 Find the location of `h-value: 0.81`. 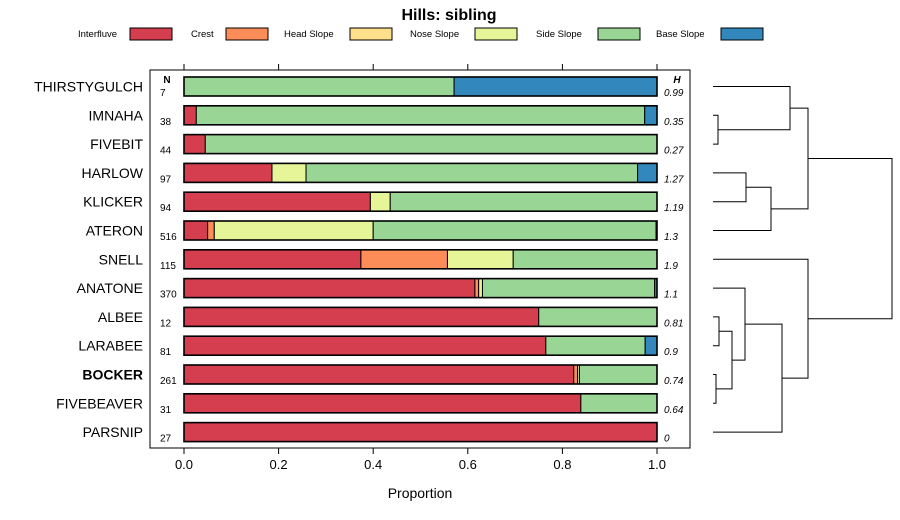

h-value: 0.81 is located at coordinates (673, 323).